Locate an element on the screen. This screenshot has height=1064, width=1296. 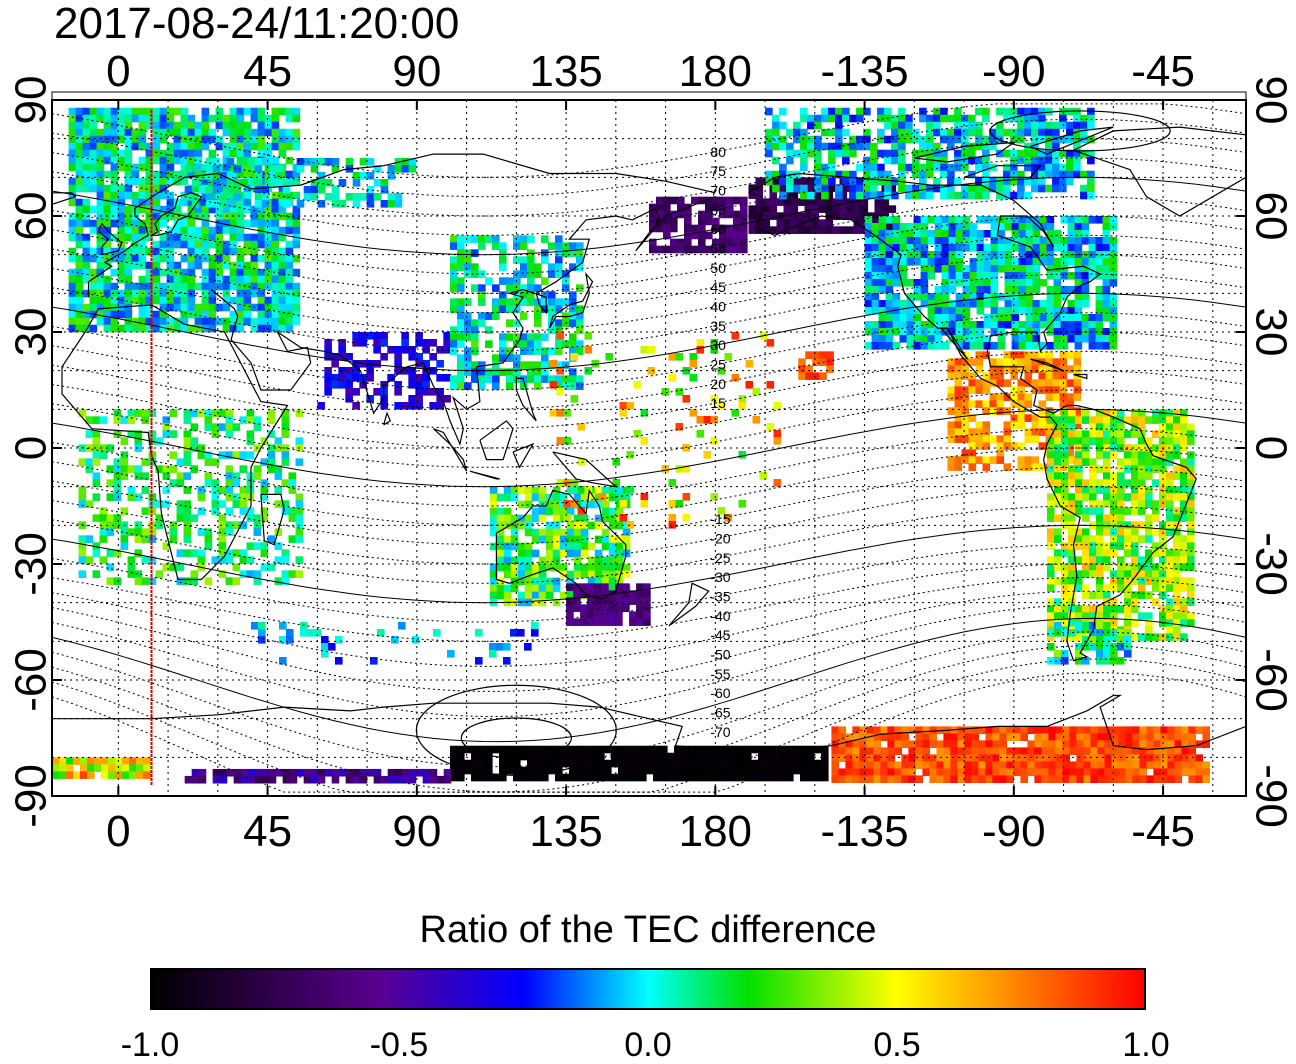
colorbar-title: Ratio of the TEC difference is located at coordinates (648, 930).